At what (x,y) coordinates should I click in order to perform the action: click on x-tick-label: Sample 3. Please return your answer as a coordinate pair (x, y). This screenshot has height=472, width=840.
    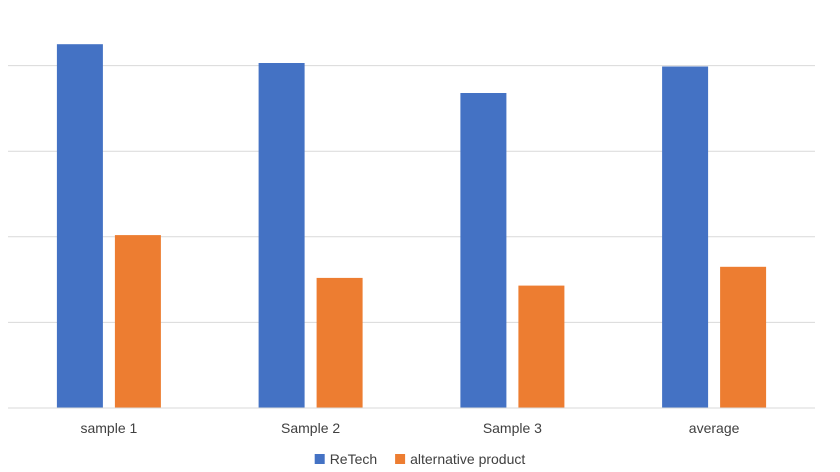
    Looking at the image, I should click on (512, 428).